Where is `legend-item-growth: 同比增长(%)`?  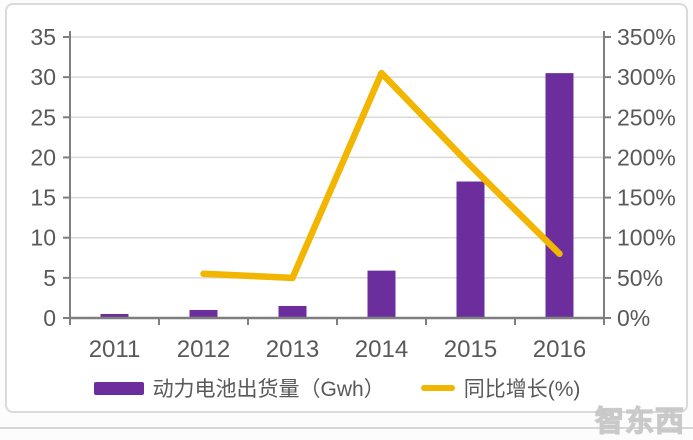 legend-item-growth: 同比增长(%) is located at coordinates (500, 388).